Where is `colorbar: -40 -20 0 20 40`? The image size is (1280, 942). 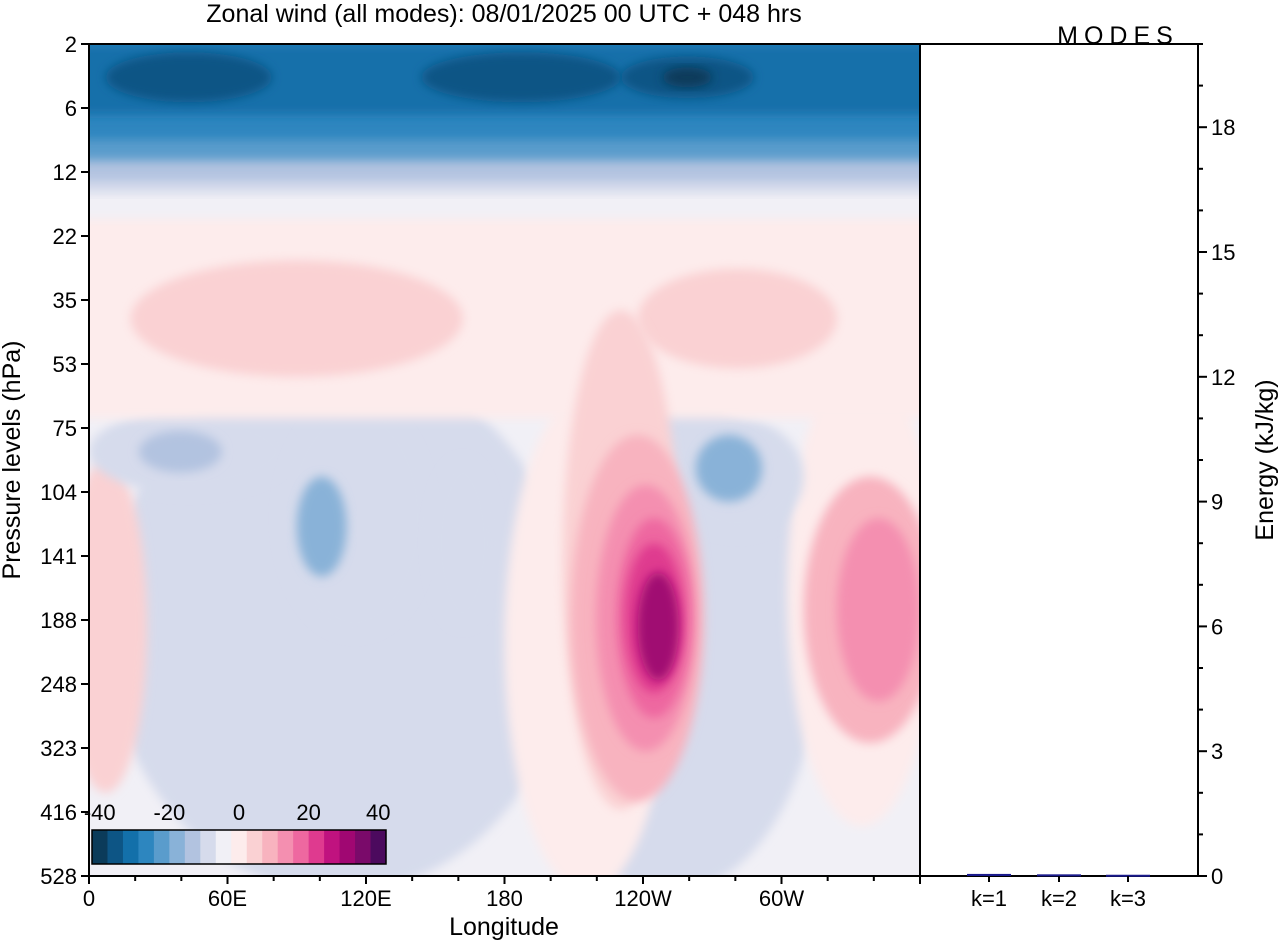 colorbar: -40 -20 0 20 40 is located at coordinates (237, 832).